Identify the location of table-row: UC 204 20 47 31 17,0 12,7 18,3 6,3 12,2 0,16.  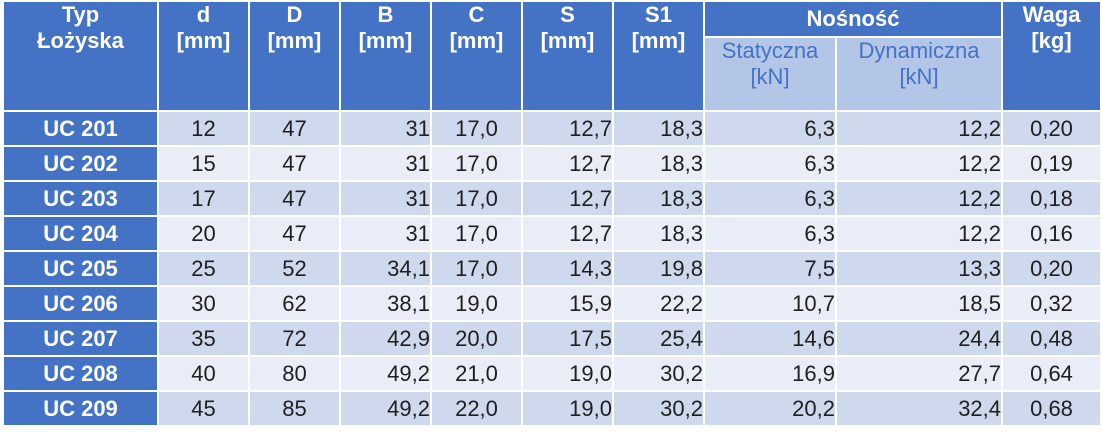
(552, 233).